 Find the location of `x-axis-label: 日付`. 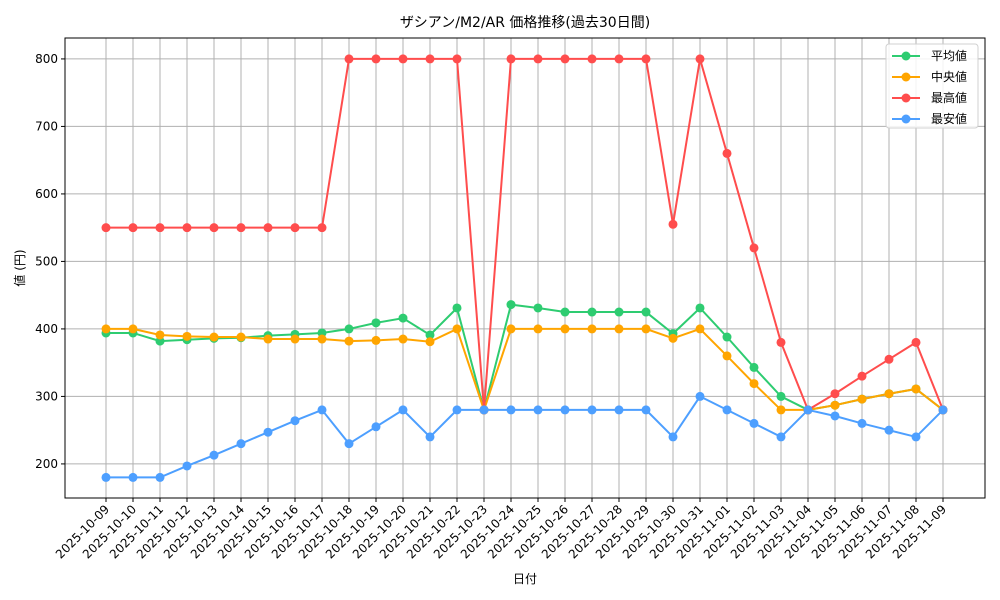

x-axis-label: 日付 is located at coordinates (525, 579).